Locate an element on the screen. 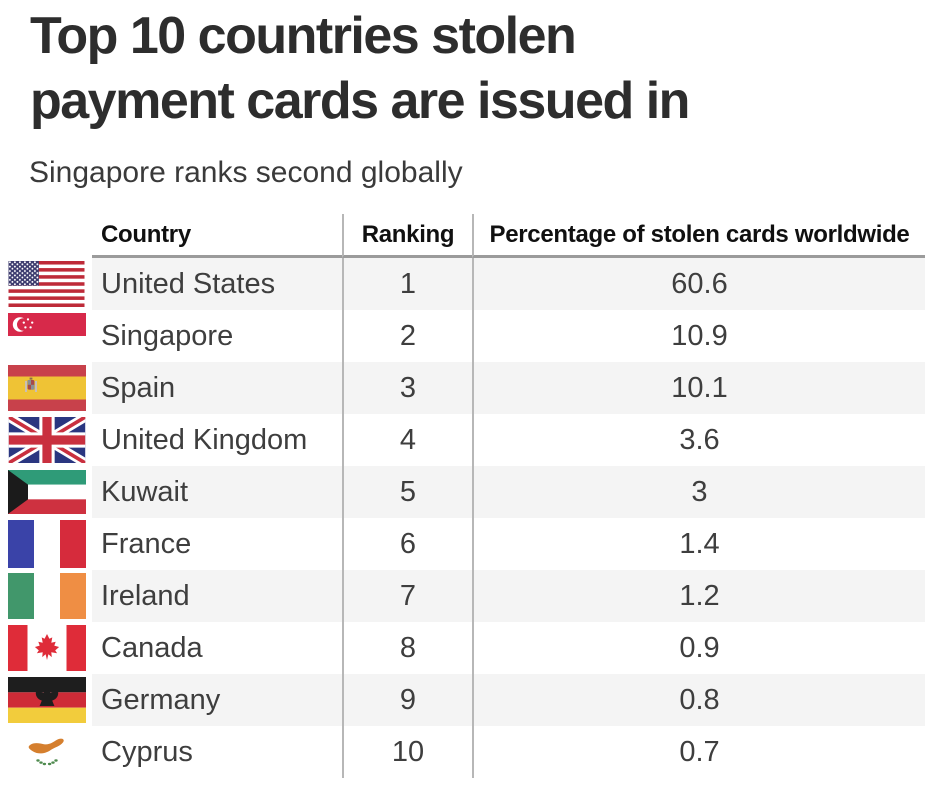  percentage-value: 0.9 is located at coordinates (698, 648).